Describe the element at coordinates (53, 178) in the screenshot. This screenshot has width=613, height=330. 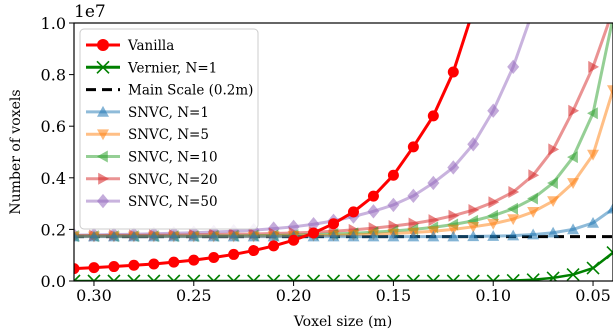
I see `y-tick-label: 0.4` at that location.